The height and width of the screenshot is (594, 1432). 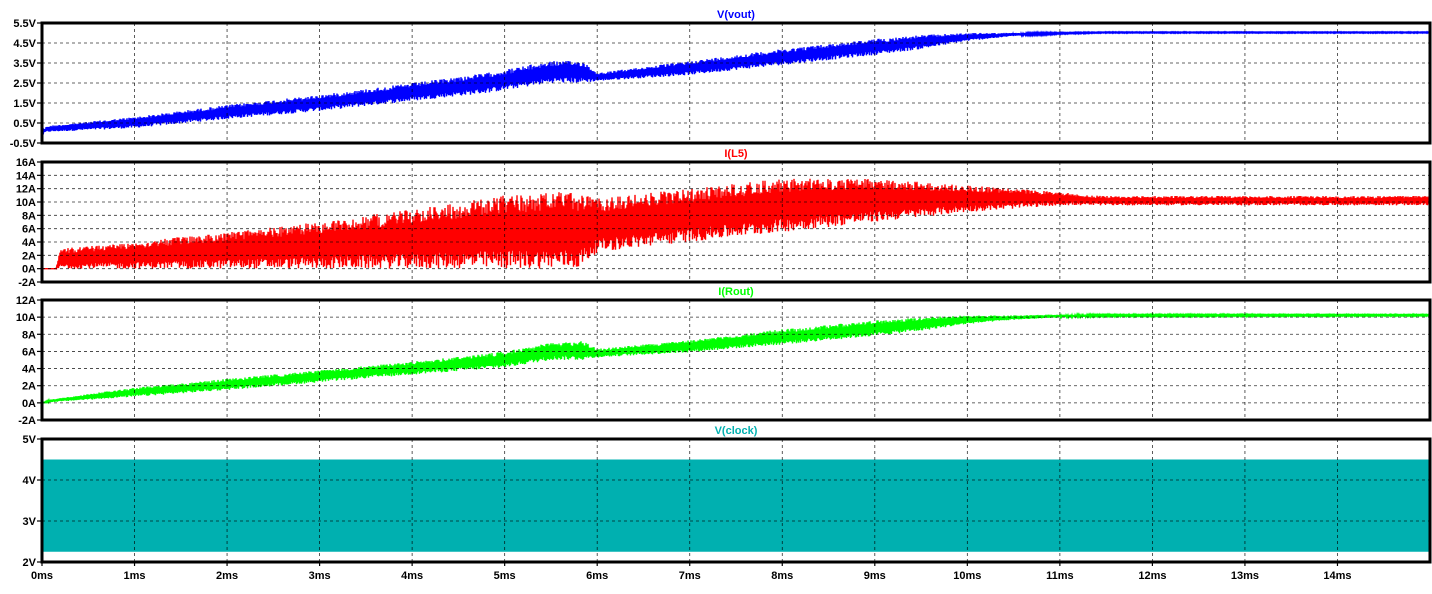 I want to click on panel-title: V(vout), so click(x=736, y=15).